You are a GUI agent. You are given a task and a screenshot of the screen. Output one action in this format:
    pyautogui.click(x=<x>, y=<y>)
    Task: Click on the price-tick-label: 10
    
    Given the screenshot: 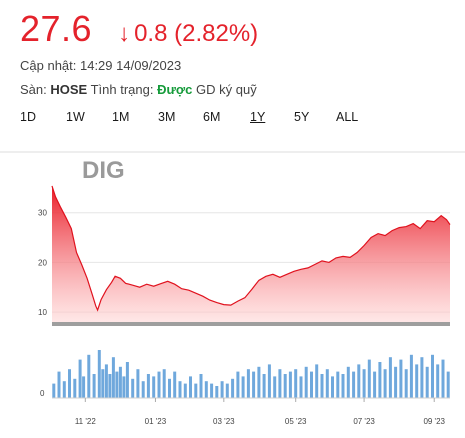 What is the action you would take?
    pyautogui.click(x=42, y=312)
    